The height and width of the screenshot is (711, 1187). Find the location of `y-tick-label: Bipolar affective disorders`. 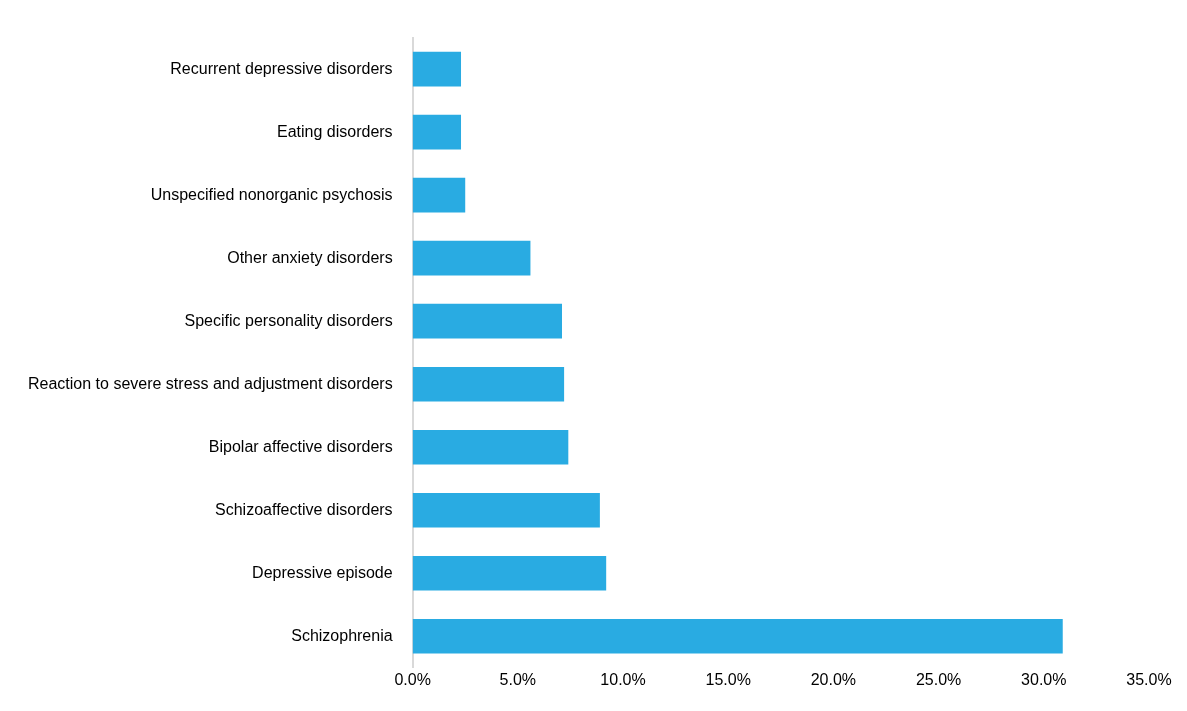

y-tick-label: Bipolar affective disorders is located at coordinates (300, 446).